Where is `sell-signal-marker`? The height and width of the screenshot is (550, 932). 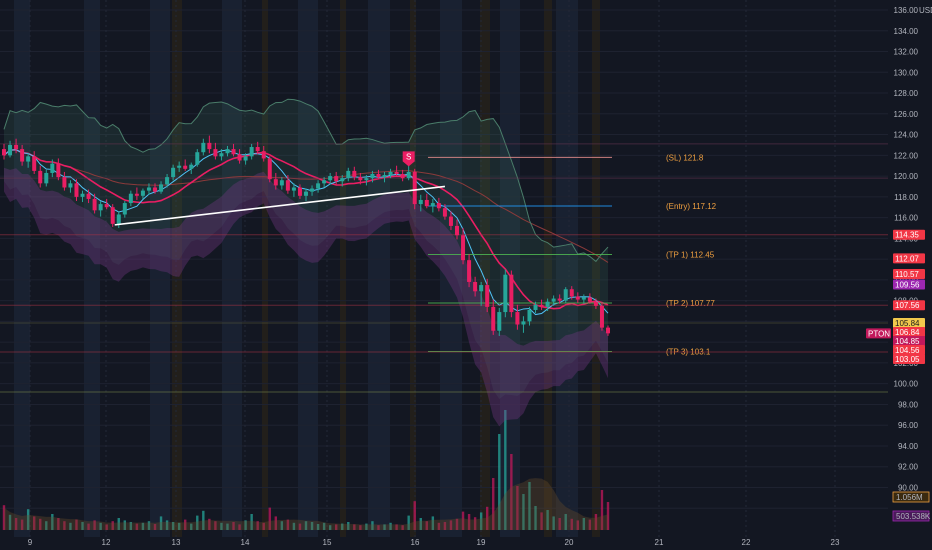
sell-signal-marker is located at coordinates (408, 159).